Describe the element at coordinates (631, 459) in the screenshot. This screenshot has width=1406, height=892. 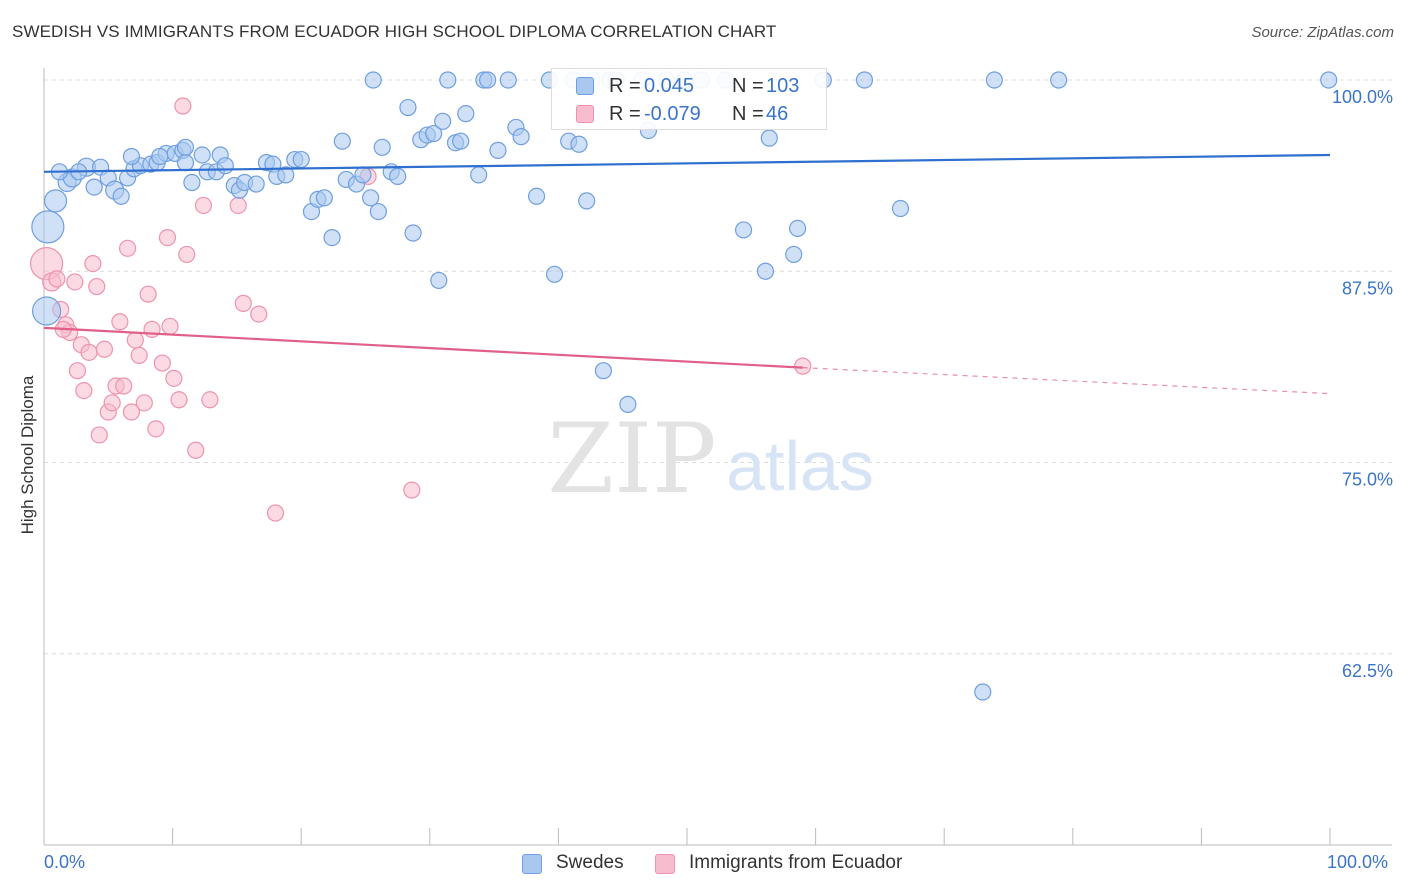
I see `watermark-zip: ZIP` at that location.